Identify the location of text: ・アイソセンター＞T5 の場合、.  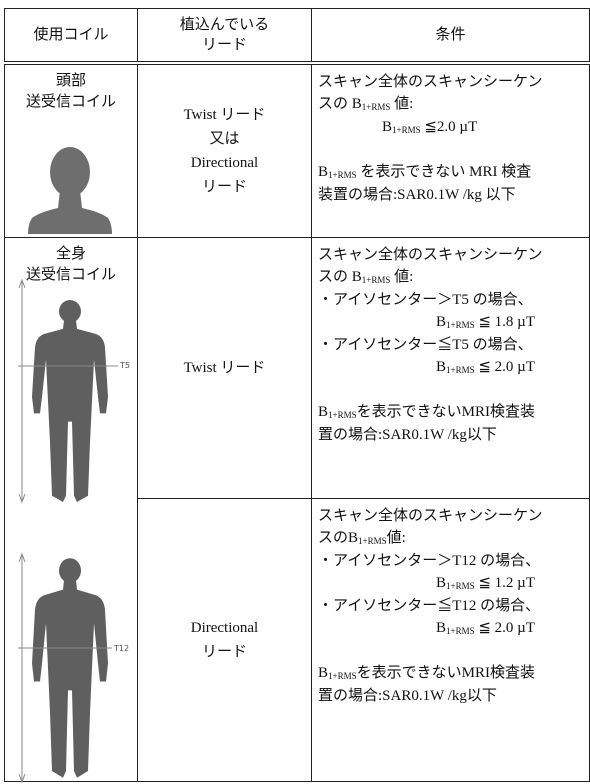
(425, 299).